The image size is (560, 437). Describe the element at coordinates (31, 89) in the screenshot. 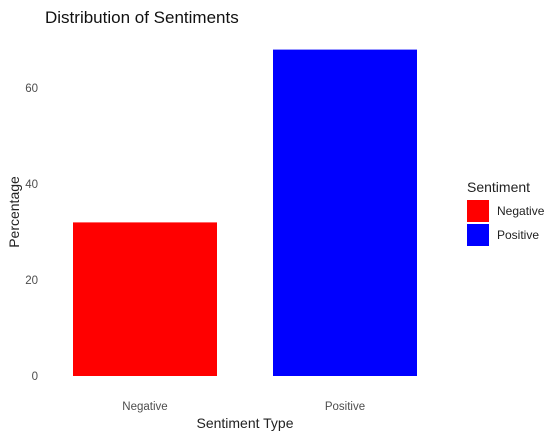

I see `y-tick-label: 60` at that location.